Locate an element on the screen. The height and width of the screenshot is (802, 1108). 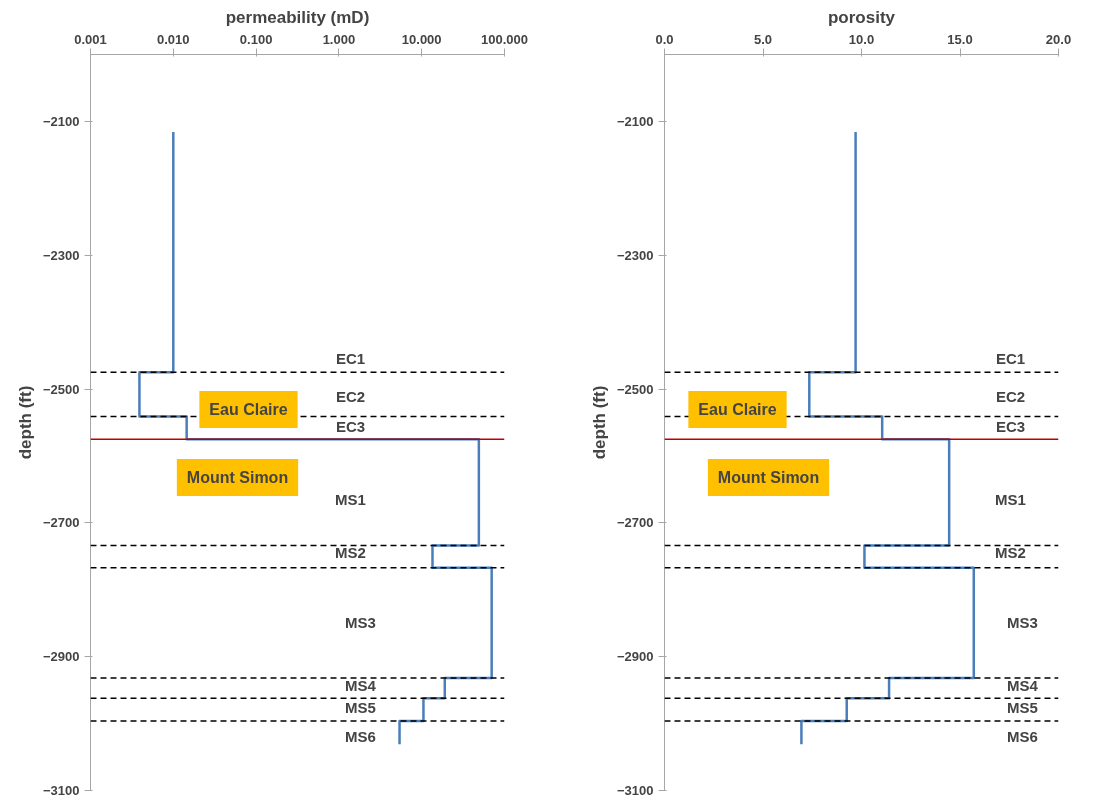
chart-title: porosity is located at coordinates (861, 17).